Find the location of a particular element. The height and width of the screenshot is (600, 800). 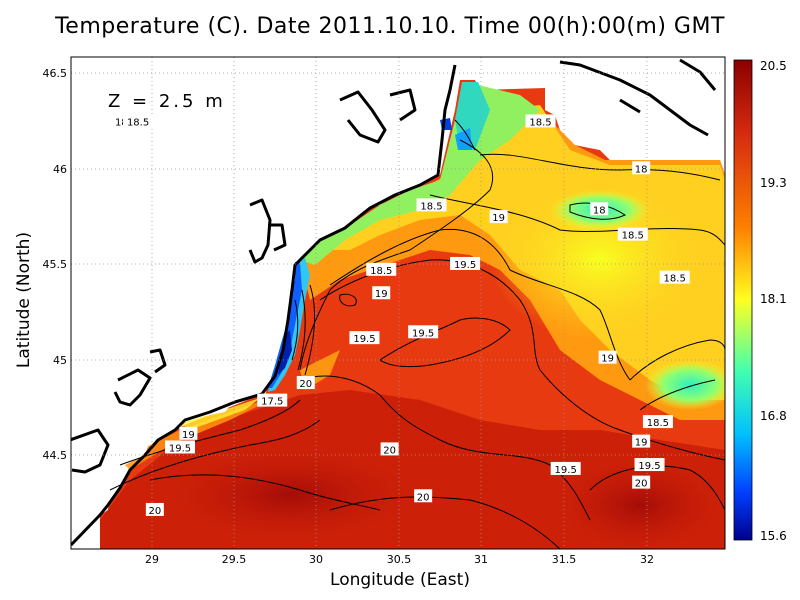

depth-label: Z = 2.5 m is located at coordinates (167, 101).